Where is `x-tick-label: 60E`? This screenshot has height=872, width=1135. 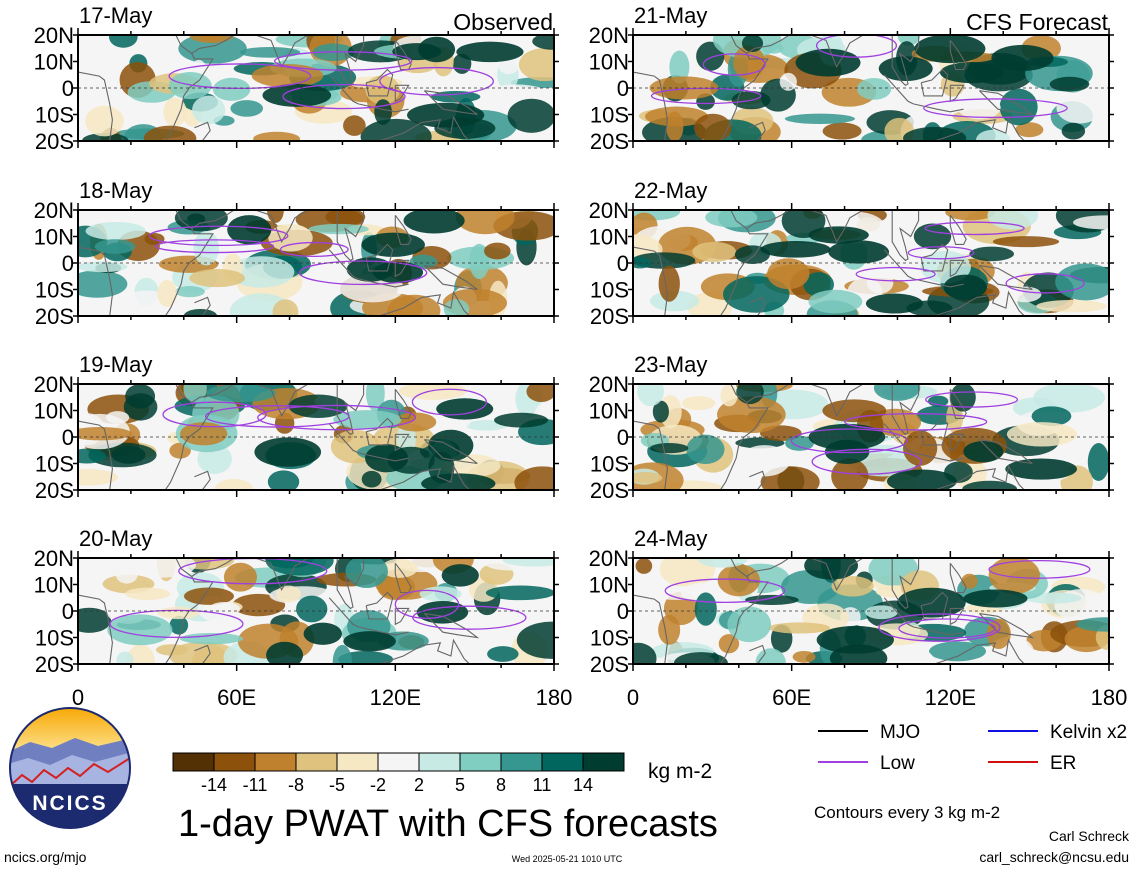
x-tick-label: 60E is located at coordinates (236, 697).